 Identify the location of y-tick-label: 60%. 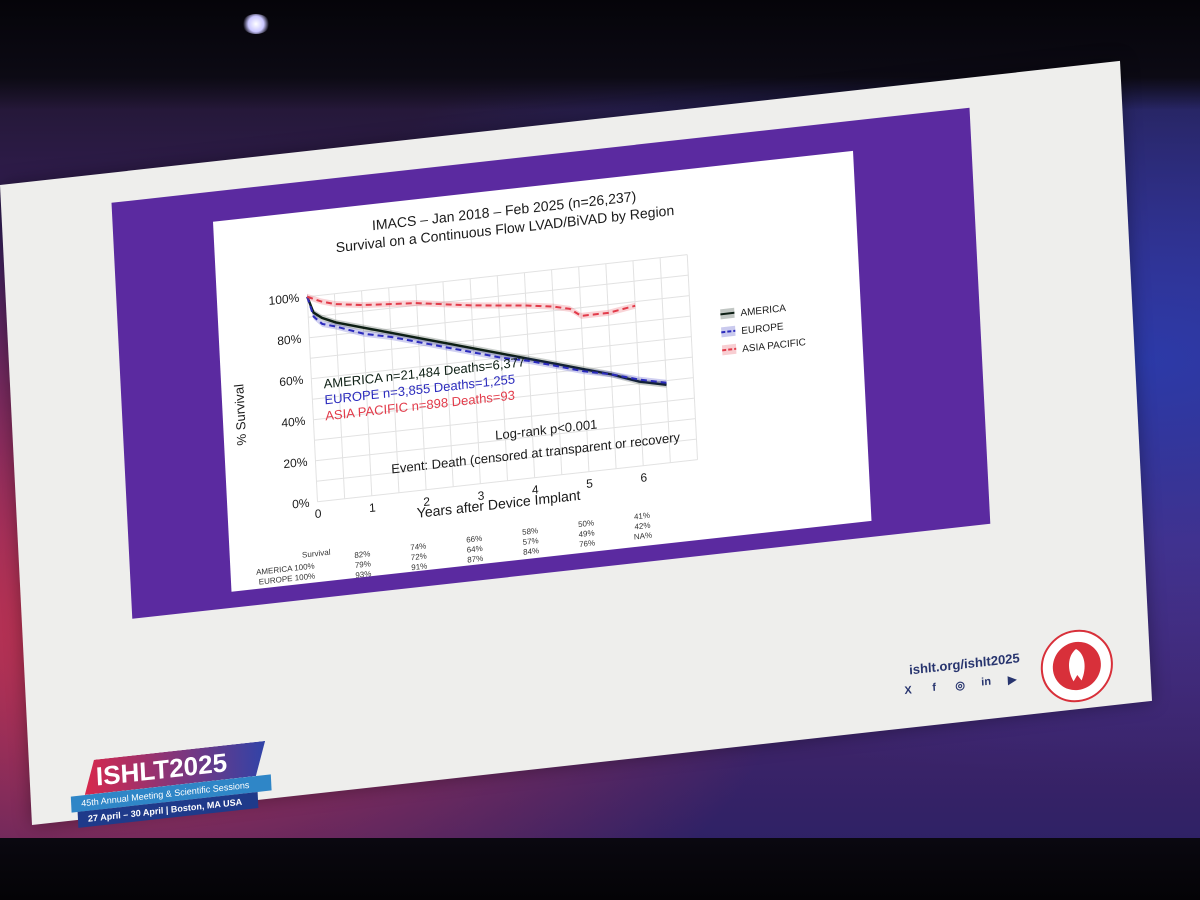
(291, 381).